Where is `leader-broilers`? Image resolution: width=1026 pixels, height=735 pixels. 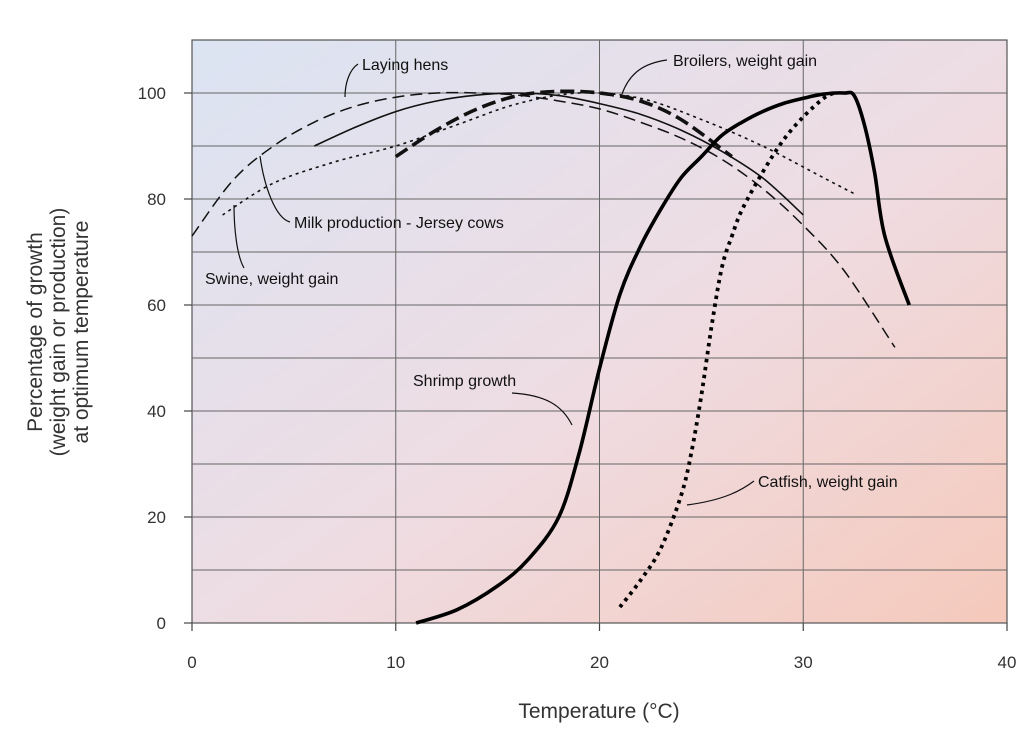 leader-broilers is located at coordinates (644, 77).